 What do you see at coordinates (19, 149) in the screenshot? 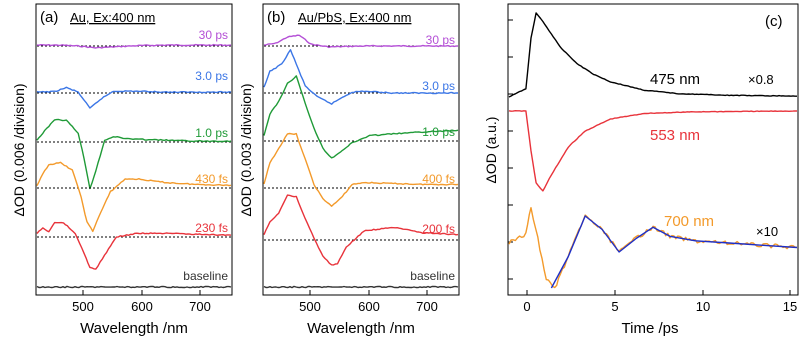
I see `panel-a-ylabel: ΔOD (0.006 /division)` at bounding box center [19, 149].